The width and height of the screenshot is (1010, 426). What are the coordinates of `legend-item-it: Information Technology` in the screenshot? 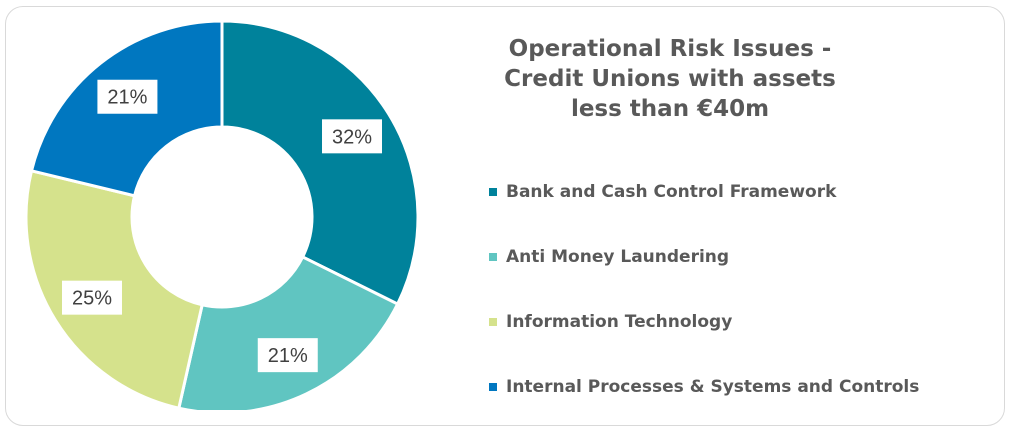 It's located at (704, 322).